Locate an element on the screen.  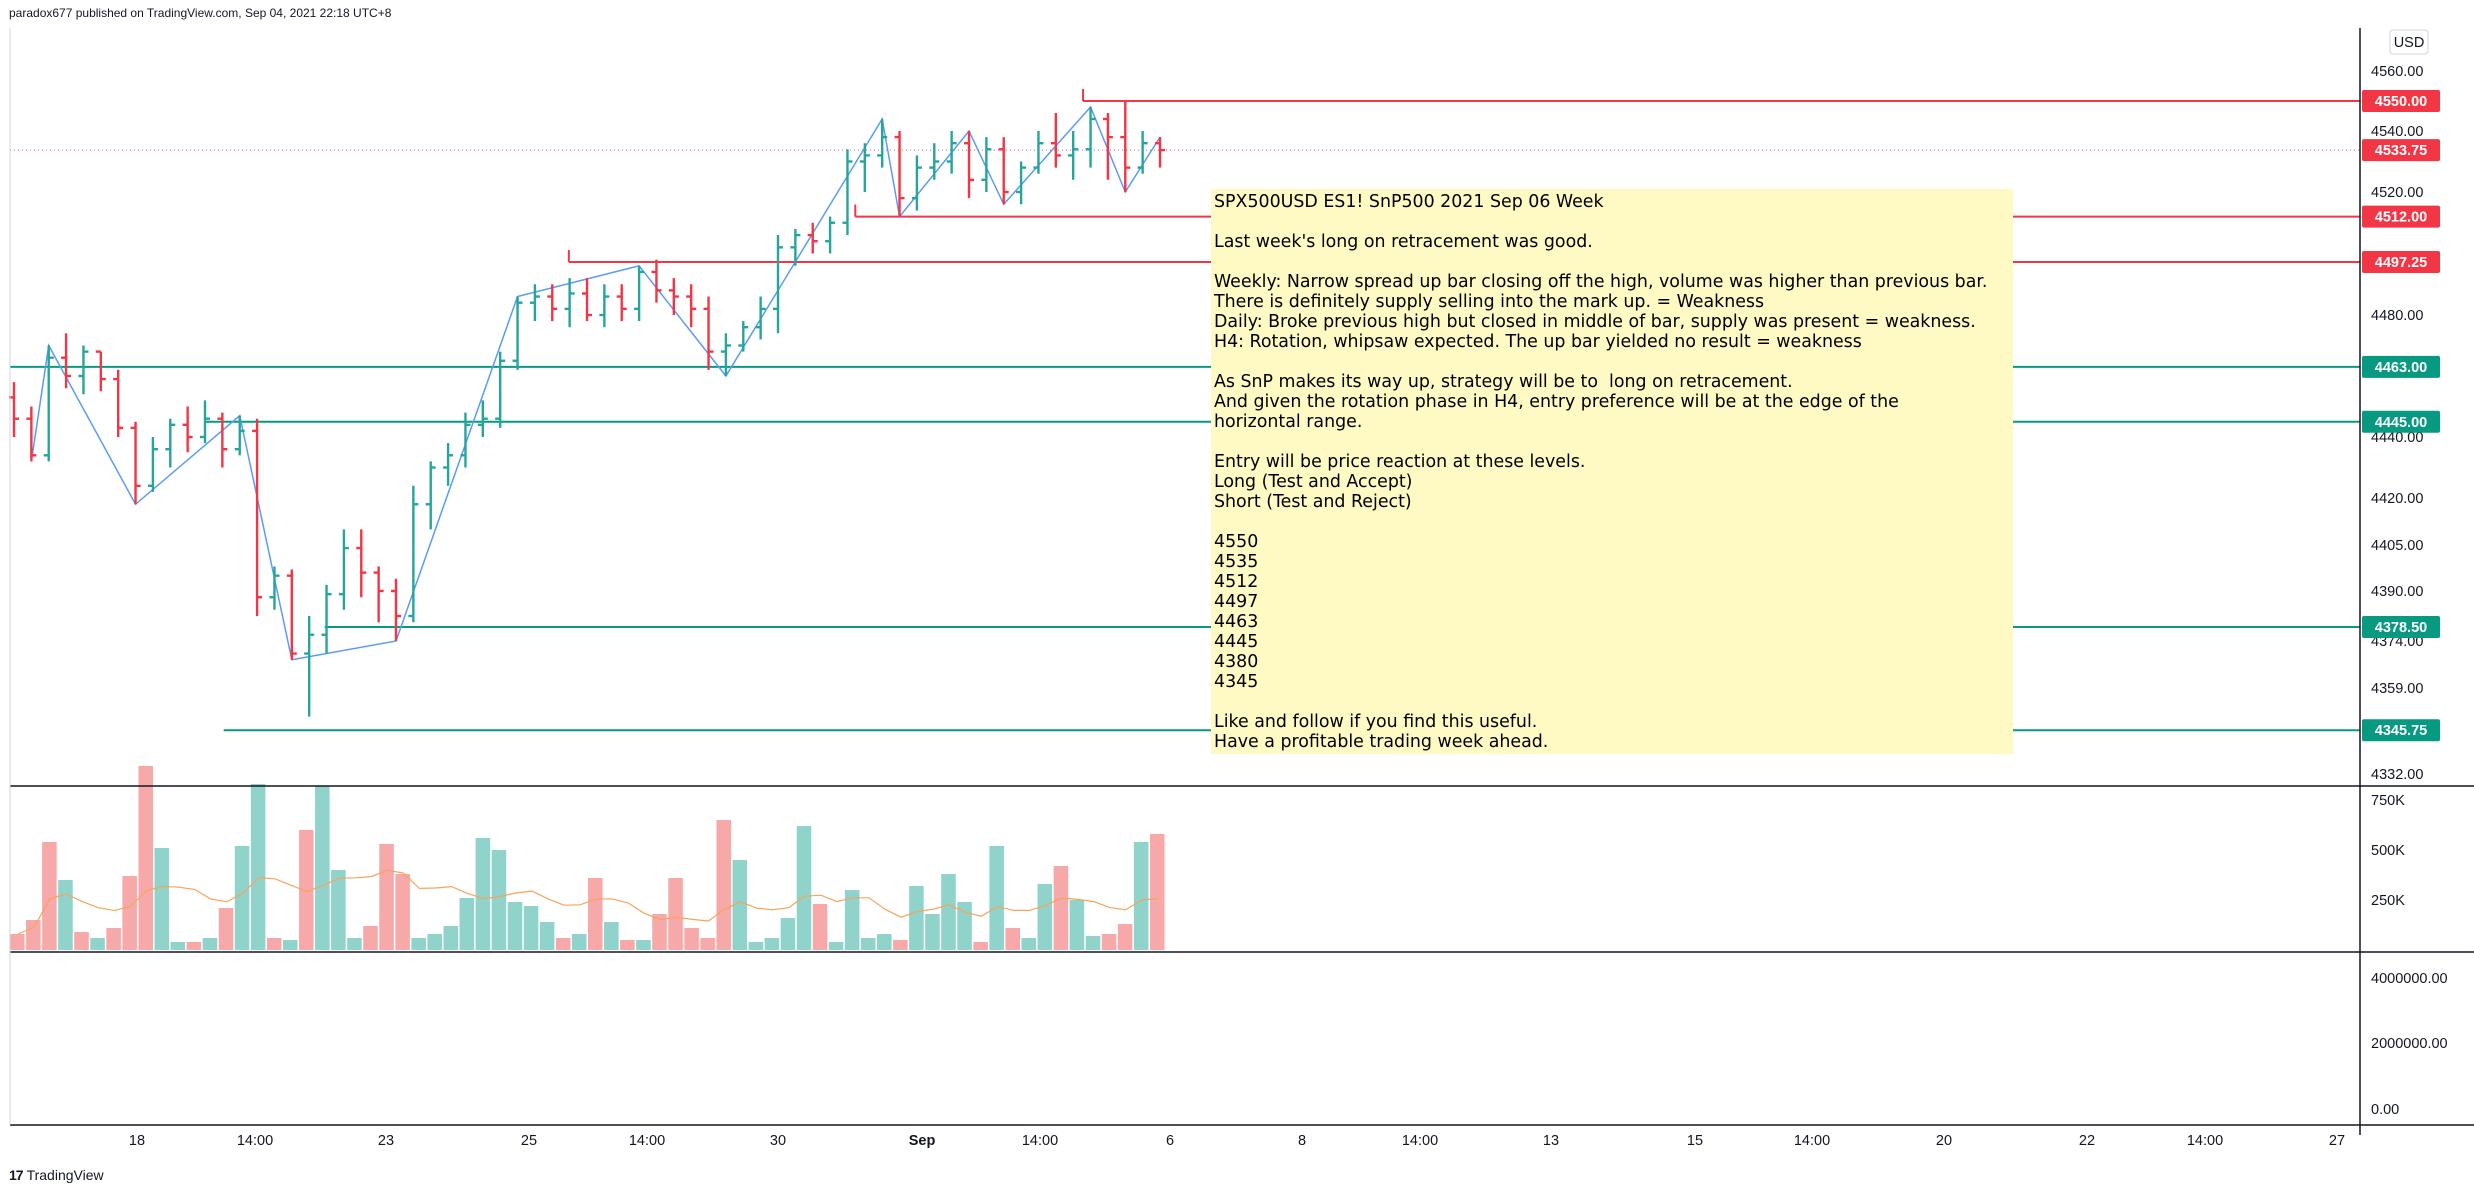
note-line: Short (Test and Reject) is located at coordinates (1313, 502).